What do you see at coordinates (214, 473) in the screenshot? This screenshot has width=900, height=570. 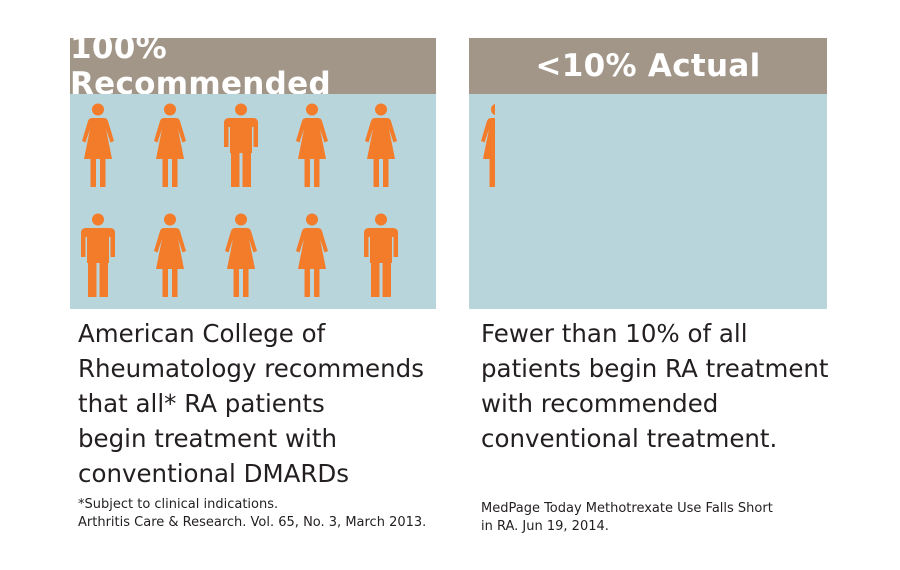 I see `body-line: conventional DMARDs` at bounding box center [214, 473].